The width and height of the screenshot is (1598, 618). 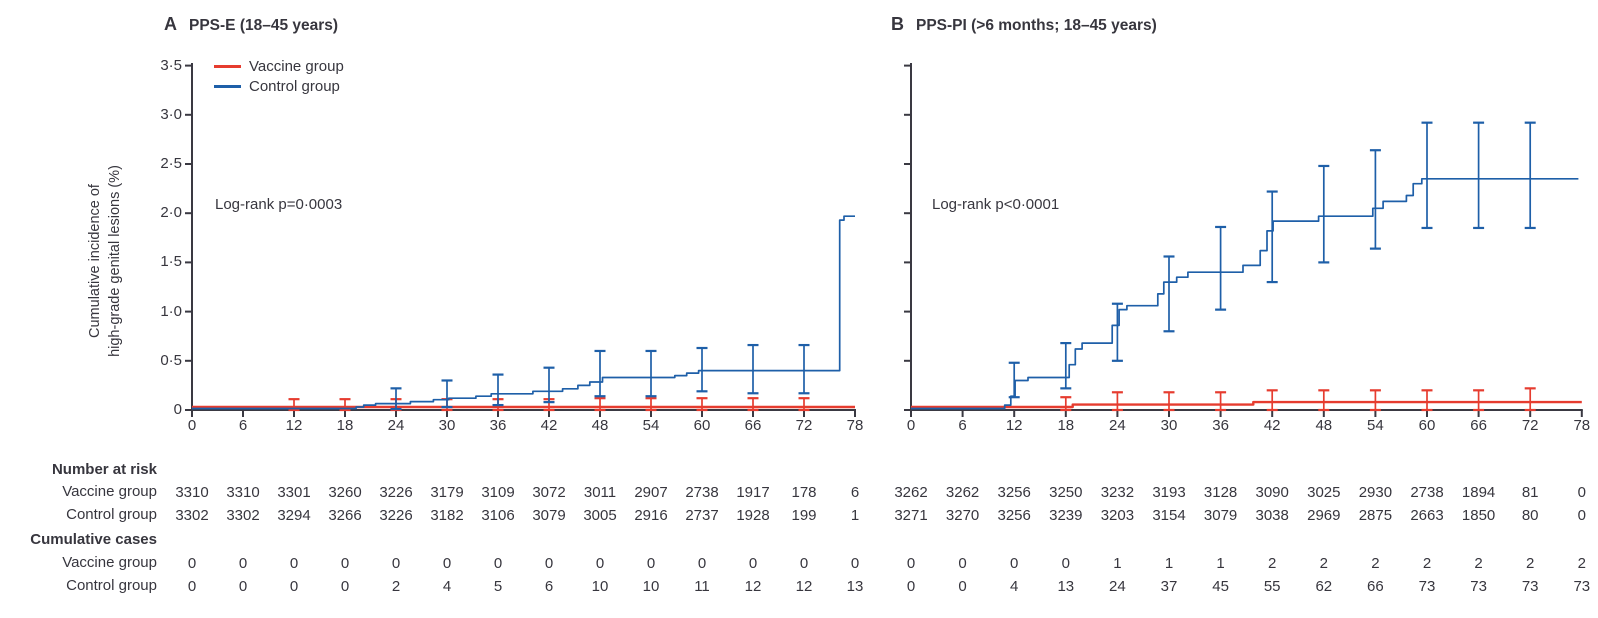 What do you see at coordinates (1169, 492) in the screenshot?
I see `risk-vaccine-value: 3193` at bounding box center [1169, 492].